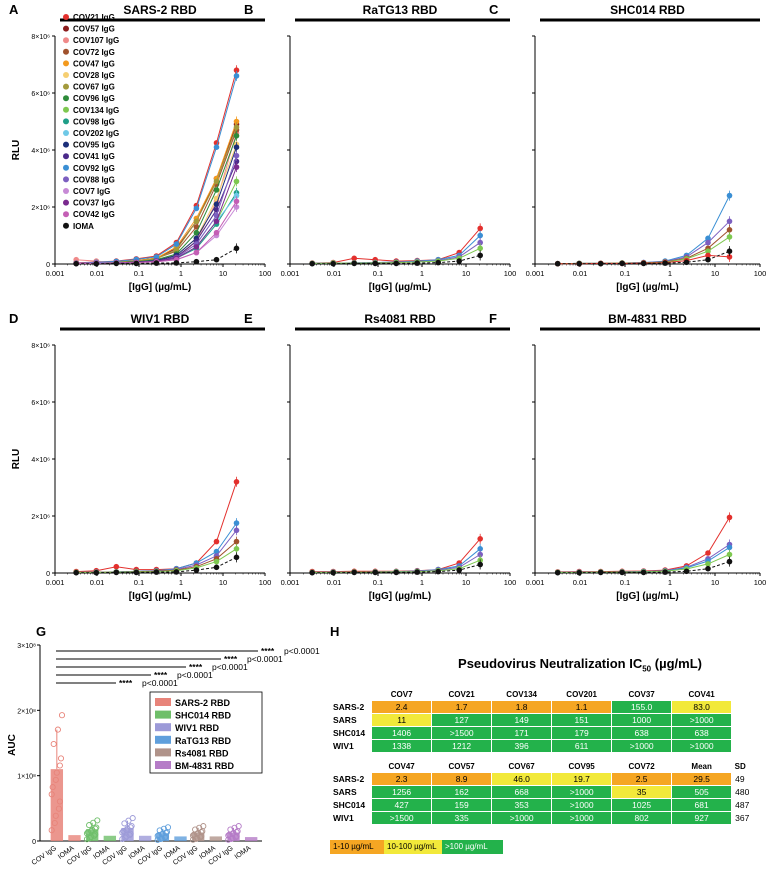 The height and width of the screenshot is (879, 784). I want to click on ic50-cell: >1000, so click(642, 746).